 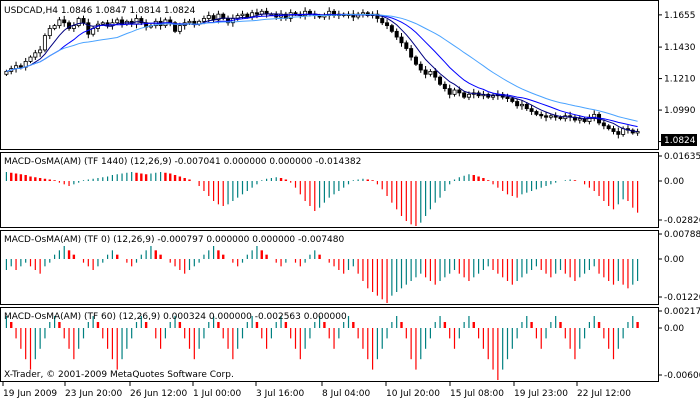 I want to click on y-tick-label: 1.1210, so click(x=680, y=80).